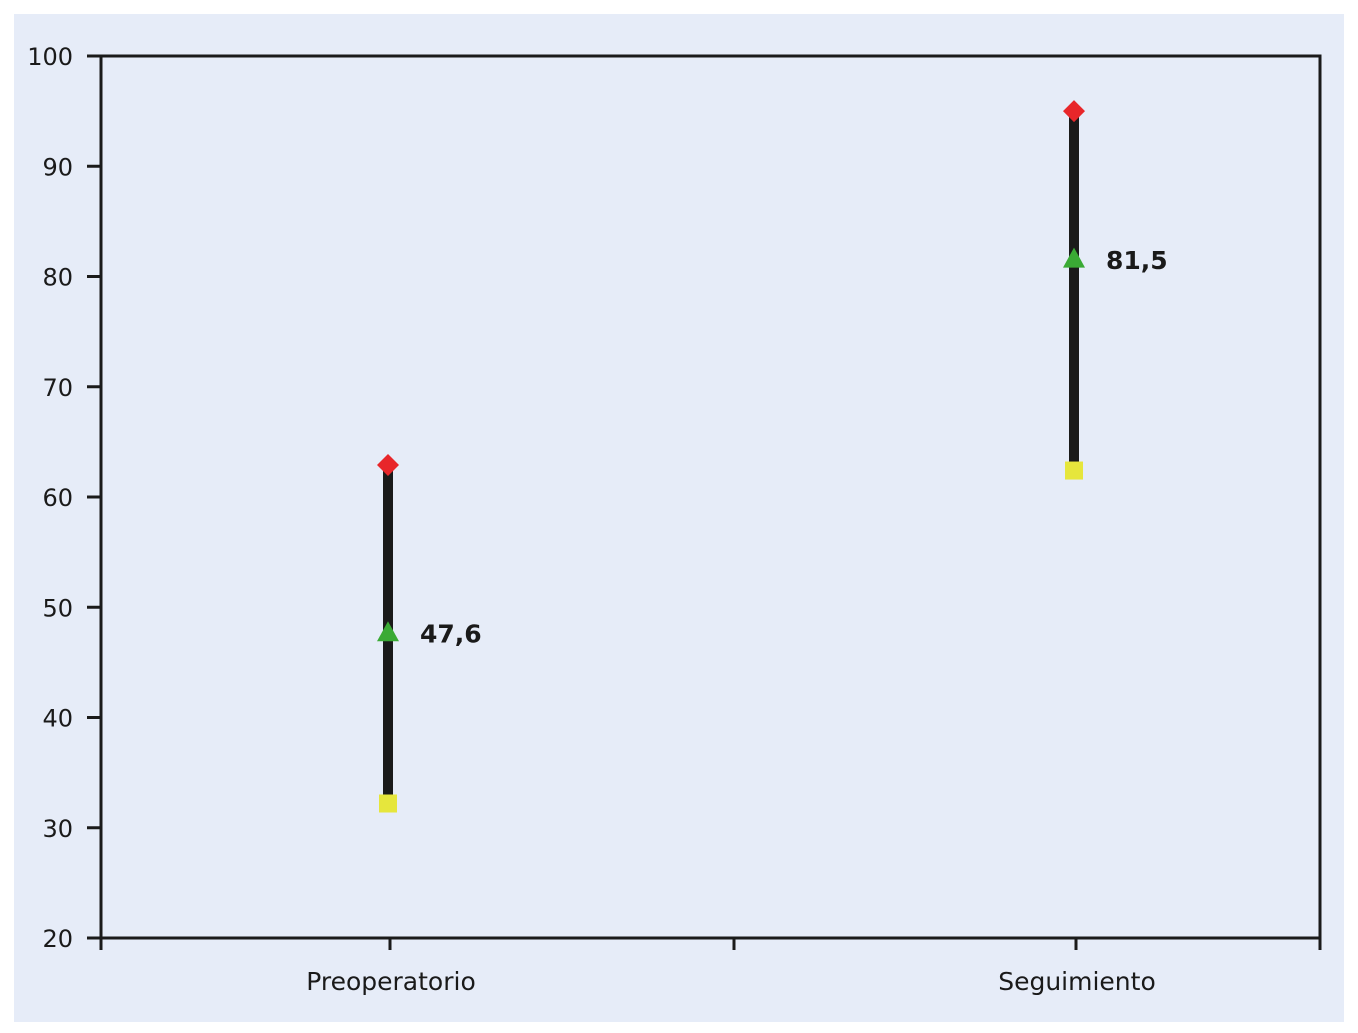 This screenshot has height=1033, width=1358. Describe the element at coordinates (1077, 981) in the screenshot. I see `x-category-label-2: Seguimiento` at that location.